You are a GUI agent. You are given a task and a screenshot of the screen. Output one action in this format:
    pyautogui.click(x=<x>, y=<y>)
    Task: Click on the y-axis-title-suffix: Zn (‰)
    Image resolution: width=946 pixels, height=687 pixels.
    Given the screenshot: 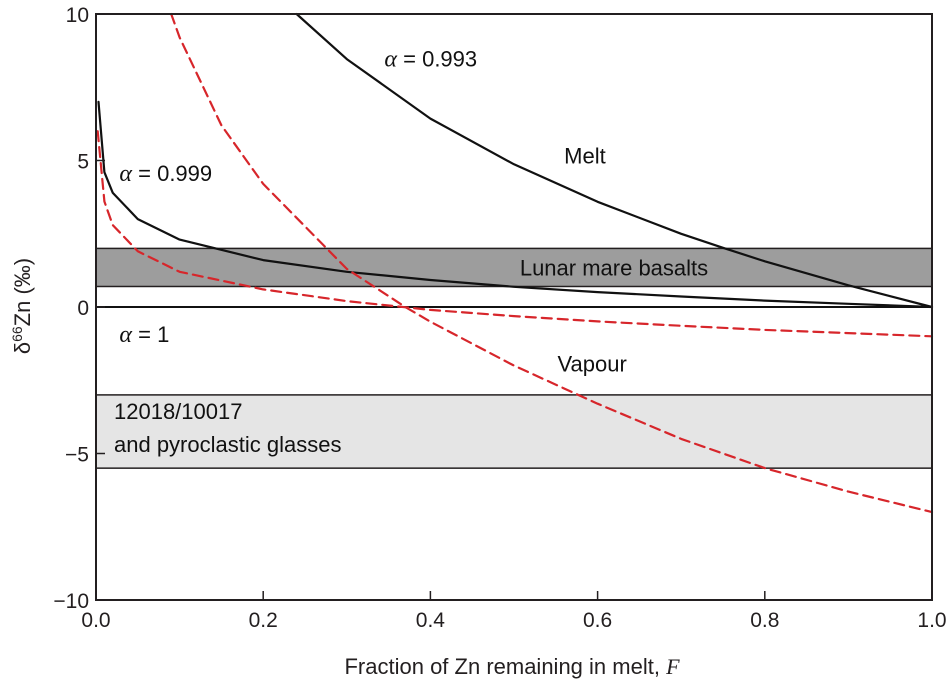 What is the action you would take?
    pyautogui.click(x=22, y=292)
    